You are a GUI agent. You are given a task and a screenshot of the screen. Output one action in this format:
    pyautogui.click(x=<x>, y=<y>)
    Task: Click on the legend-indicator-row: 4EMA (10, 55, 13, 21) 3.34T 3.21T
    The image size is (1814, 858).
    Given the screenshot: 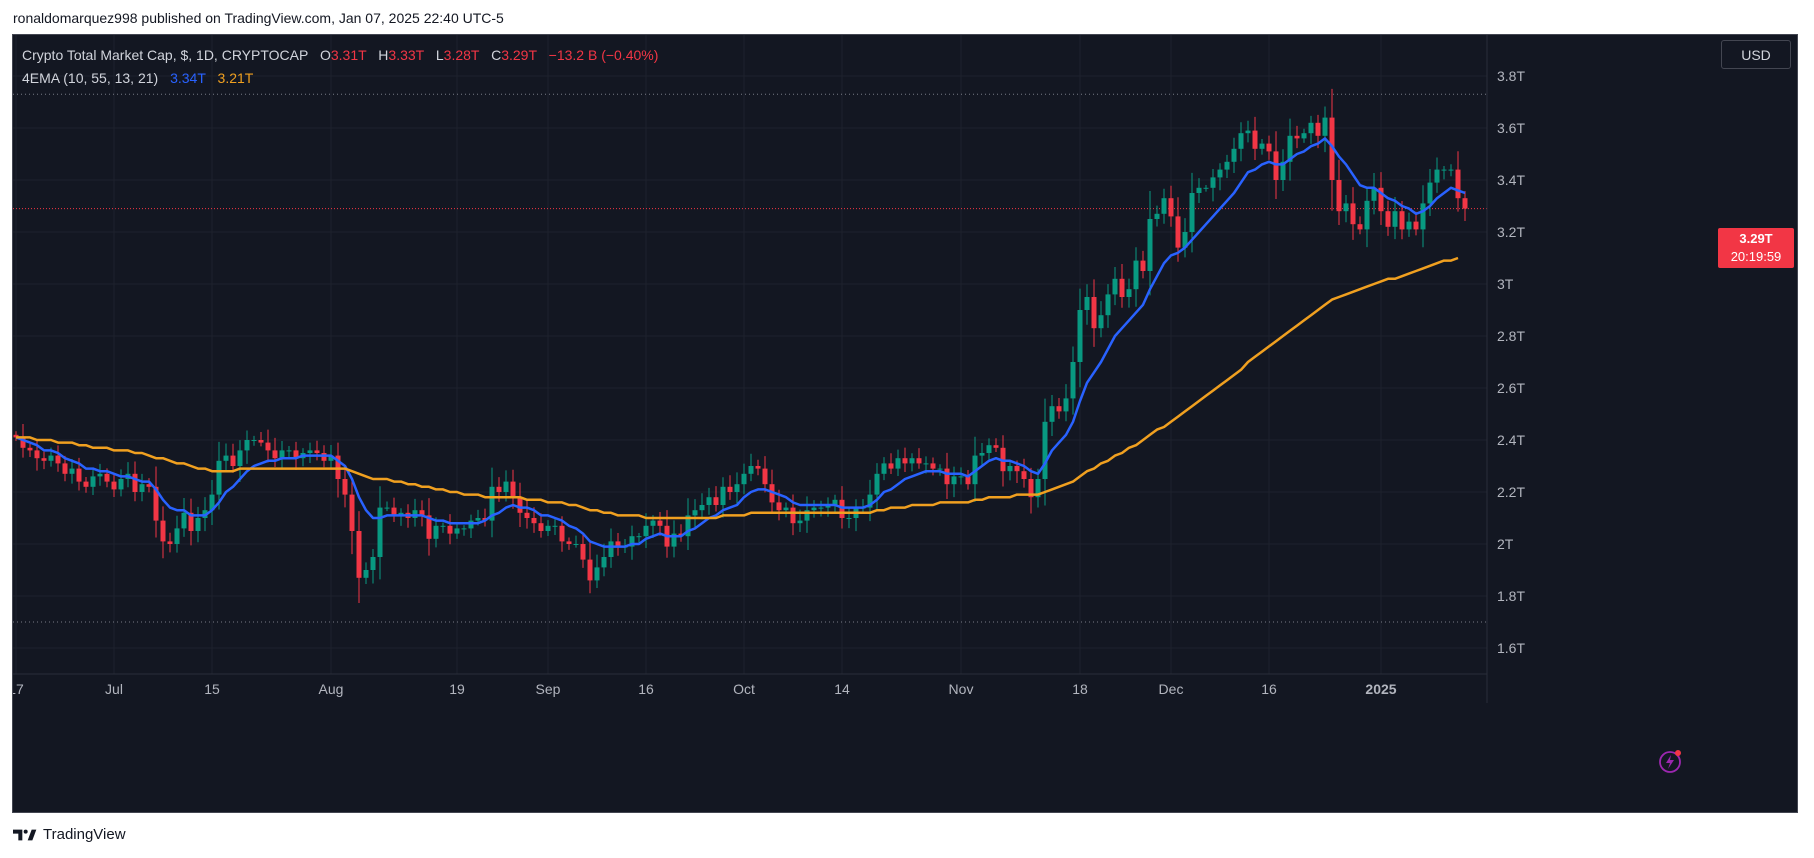 What is the action you would take?
    pyautogui.click(x=340, y=78)
    